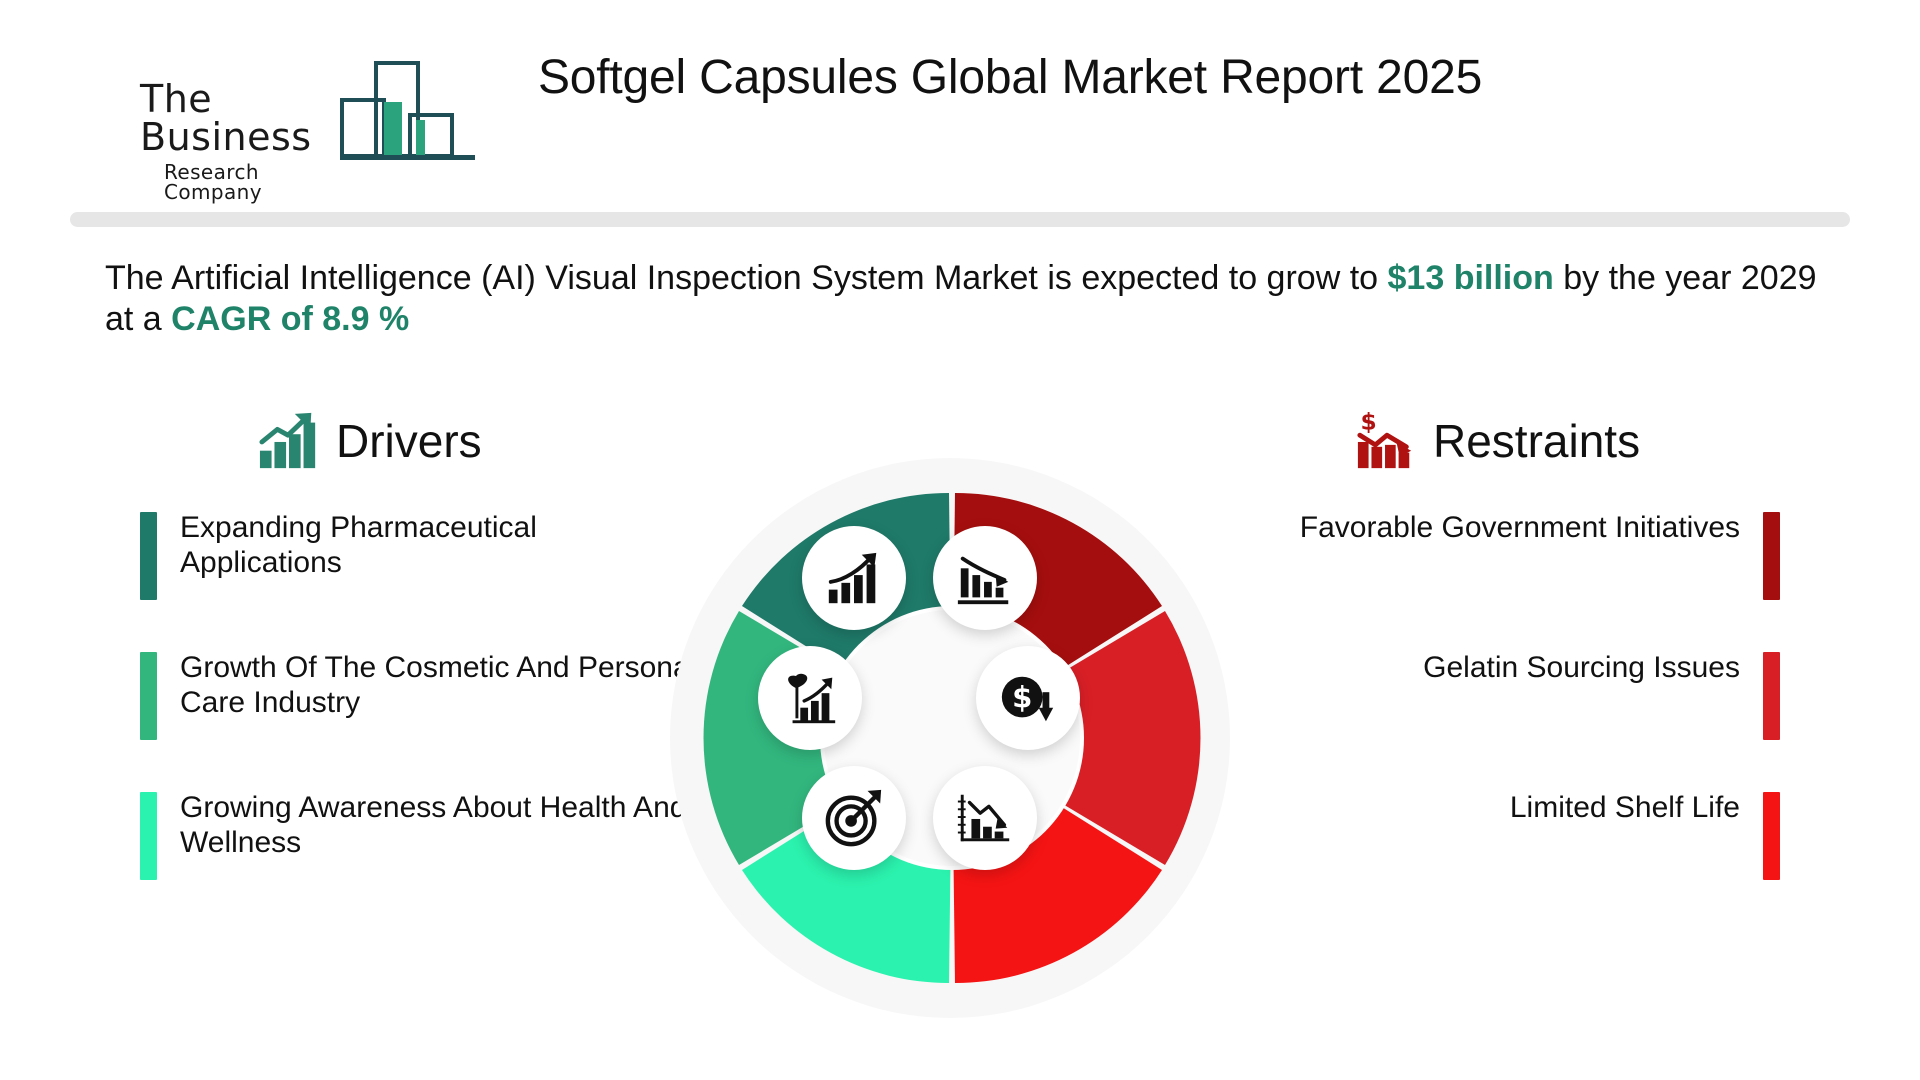 This screenshot has height=1080, width=1920. What do you see at coordinates (1470, 278) in the screenshot?
I see `market-value: $13 billion` at bounding box center [1470, 278].